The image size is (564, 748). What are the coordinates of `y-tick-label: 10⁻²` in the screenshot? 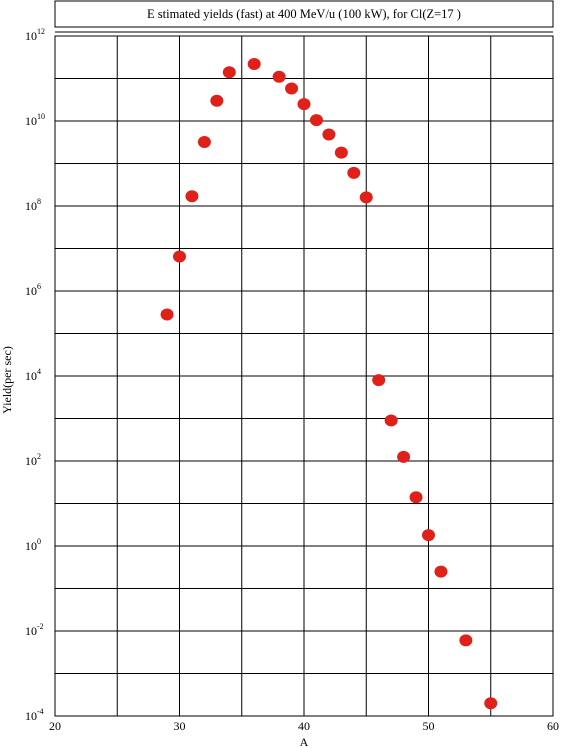 It's located at (34, 630).